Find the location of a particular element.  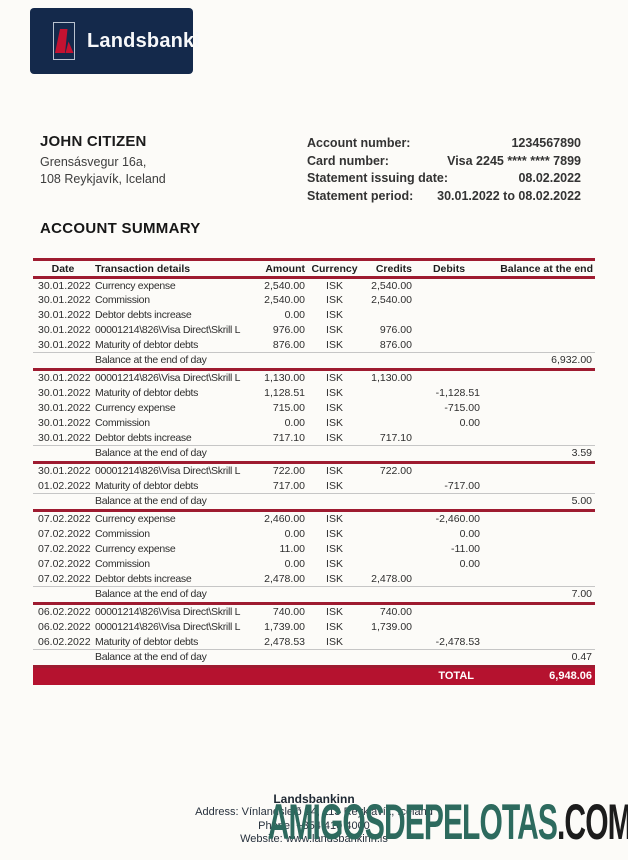

cell-credits: 717.10 is located at coordinates (395, 437).